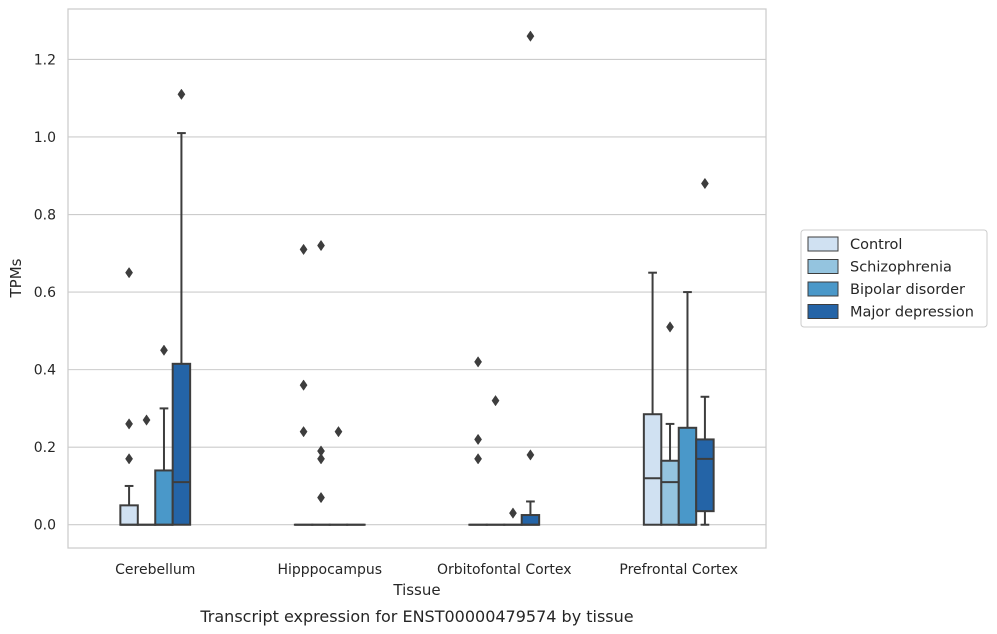  I want to click on y-tick-label: 1.2, so click(45, 60).